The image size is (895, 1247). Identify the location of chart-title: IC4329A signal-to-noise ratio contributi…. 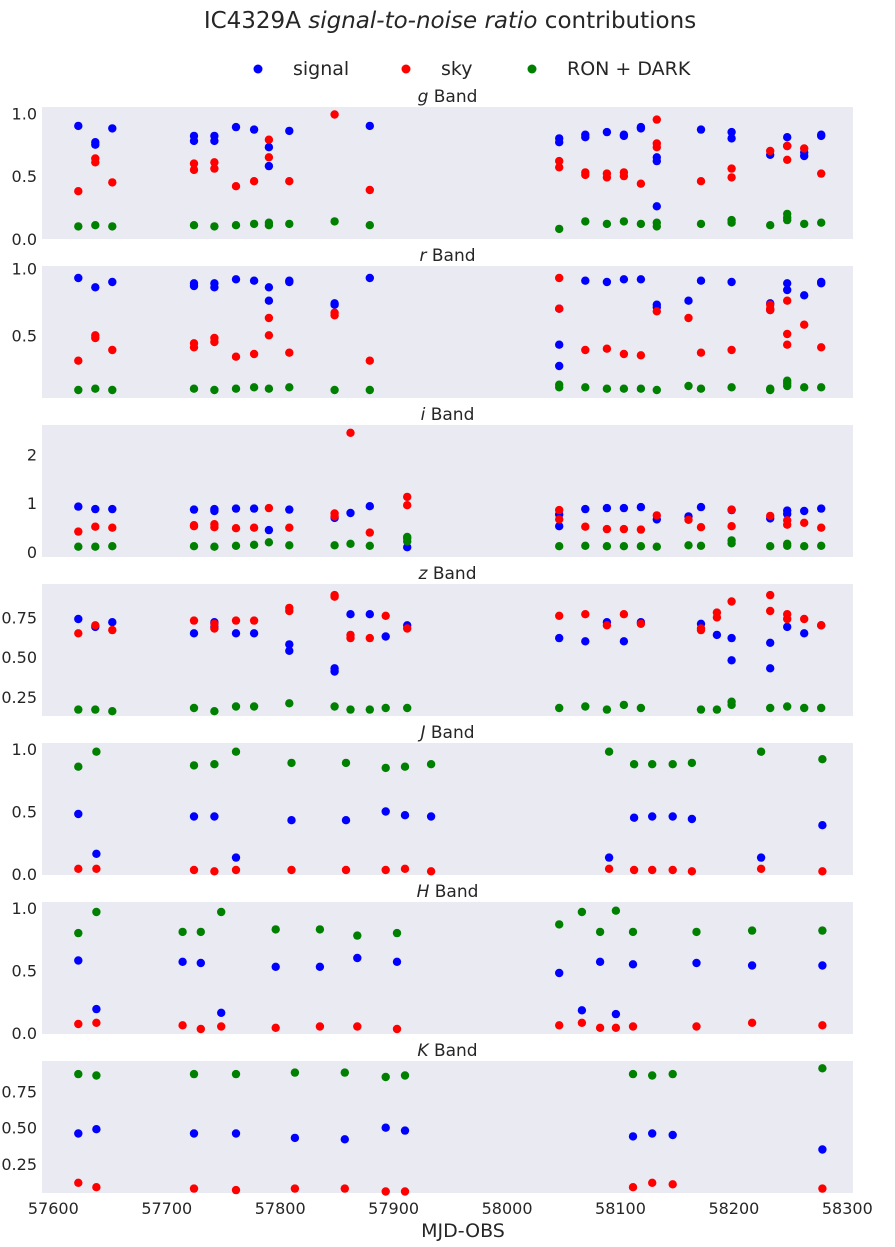
(450, 21).